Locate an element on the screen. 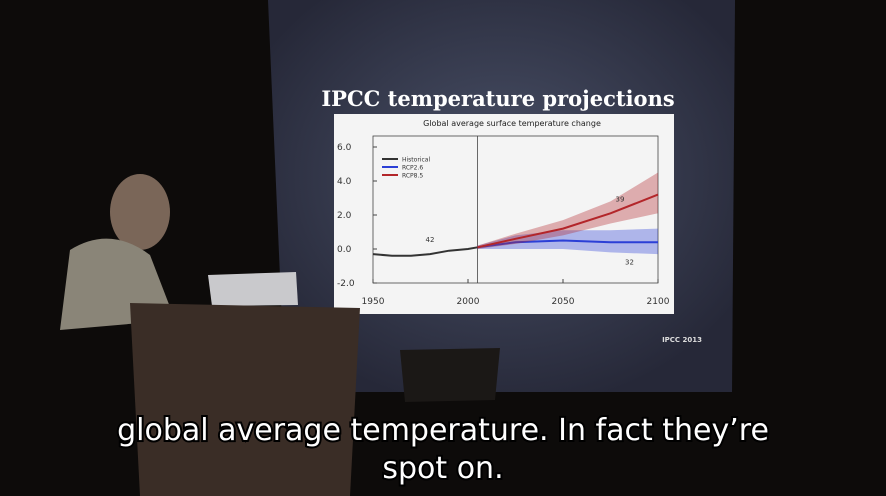 The height and width of the screenshot is (496, 886). podium is located at coordinates (245, 399).